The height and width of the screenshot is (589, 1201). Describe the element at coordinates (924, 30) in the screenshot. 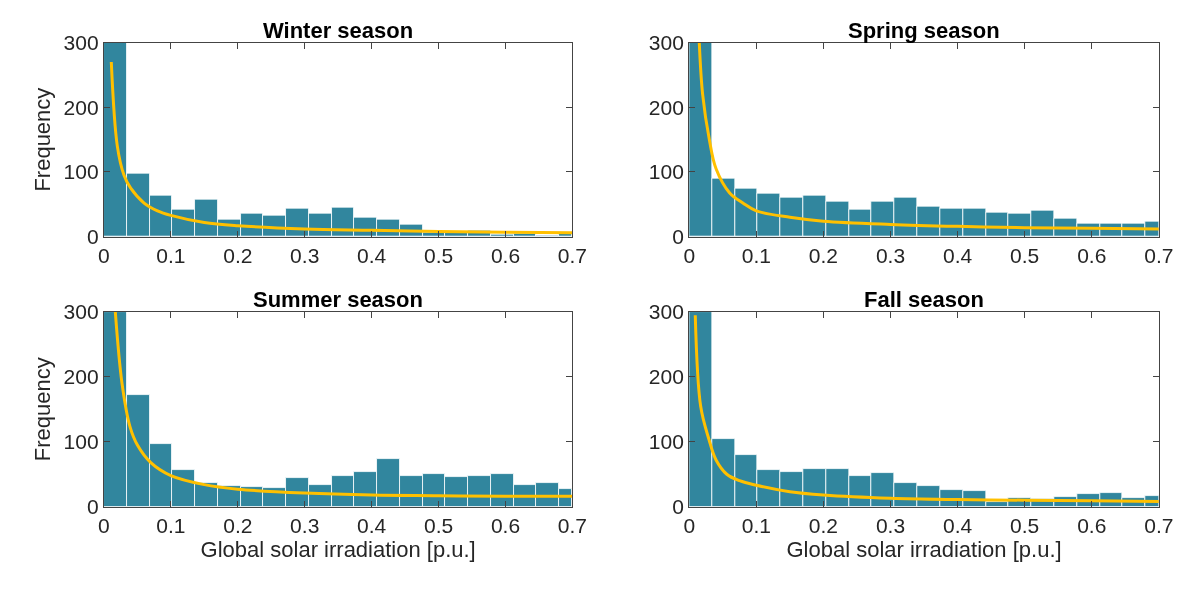

I see `chart-title: Spring season` at that location.